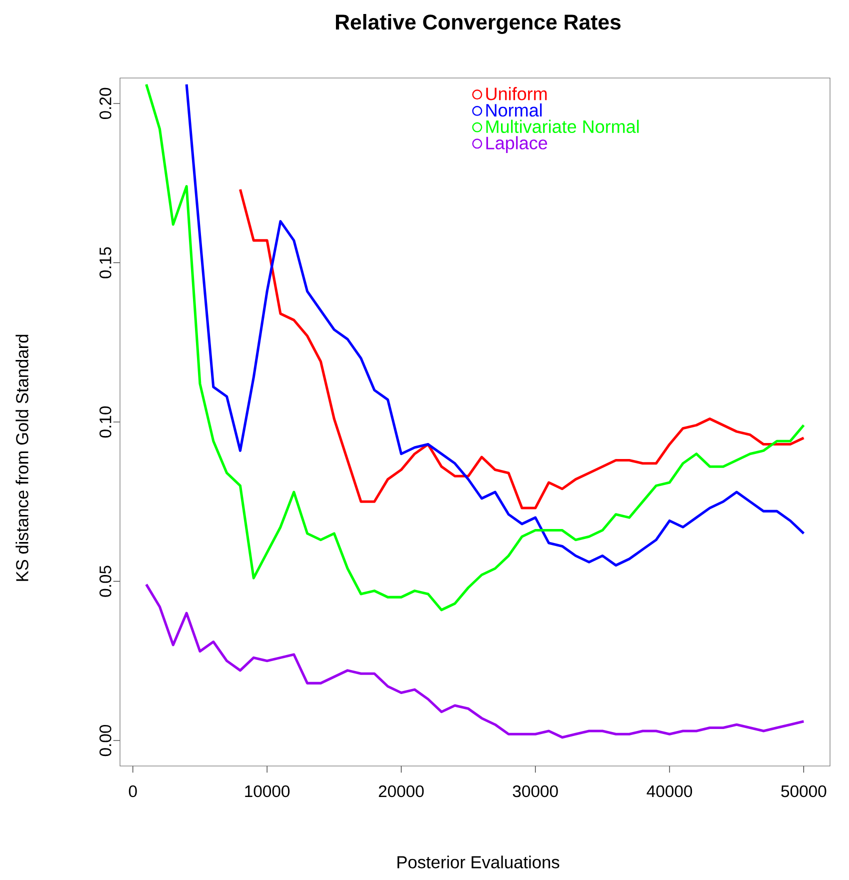 This screenshot has width=849, height=880. I want to click on y-tick-label: 0.15, so click(106, 262).